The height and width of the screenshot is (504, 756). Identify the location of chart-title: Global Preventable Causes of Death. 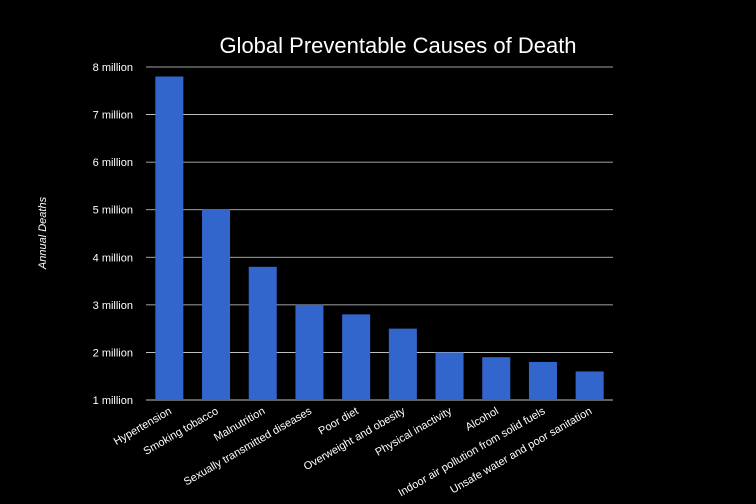
(397, 45).